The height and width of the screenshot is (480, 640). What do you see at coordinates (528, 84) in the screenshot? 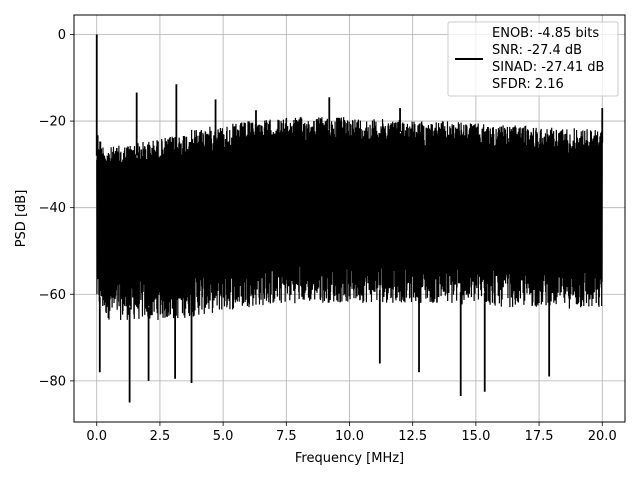
I see `legend-entry-sfdr: SFDR: 2.16` at bounding box center [528, 84].